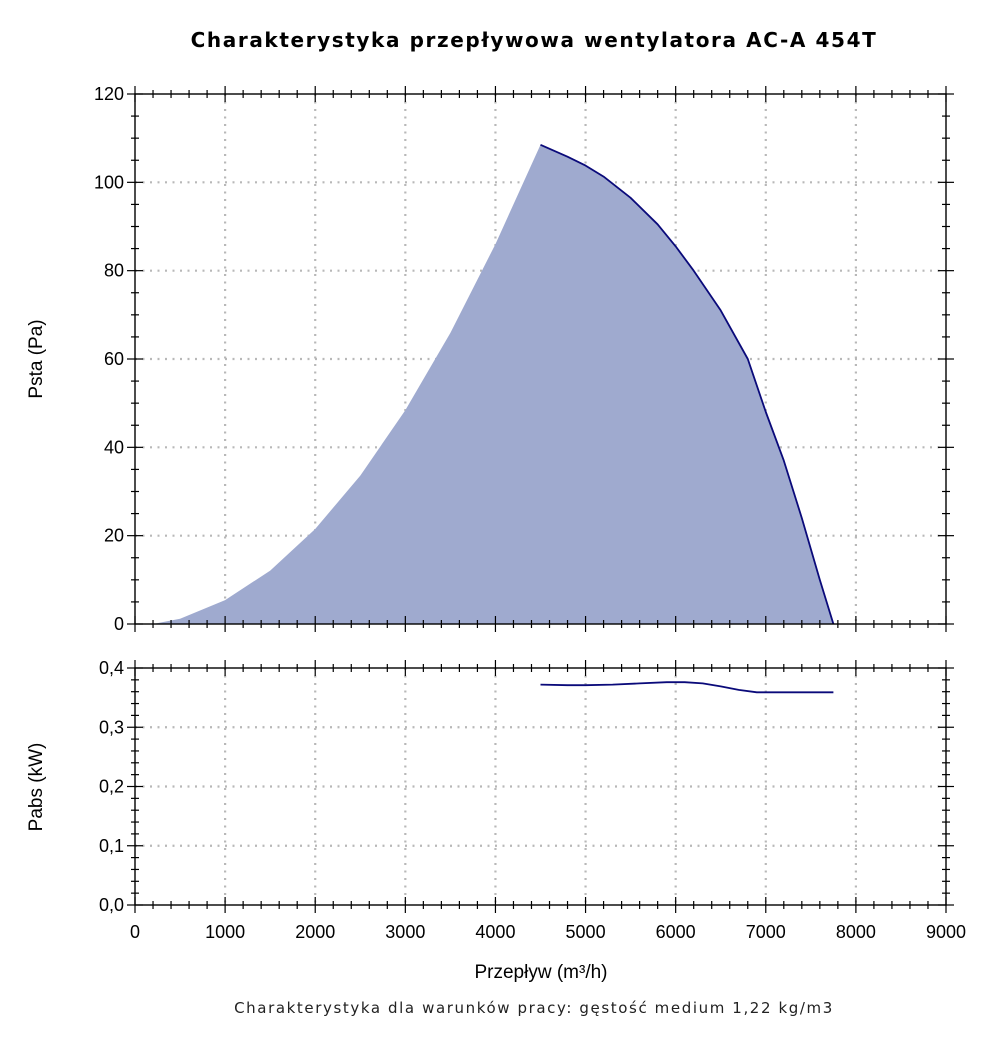 The image size is (1000, 1062). Describe the element at coordinates (111, 727) in the screenshot. I see `y-tick-label: 0,3` at that location.